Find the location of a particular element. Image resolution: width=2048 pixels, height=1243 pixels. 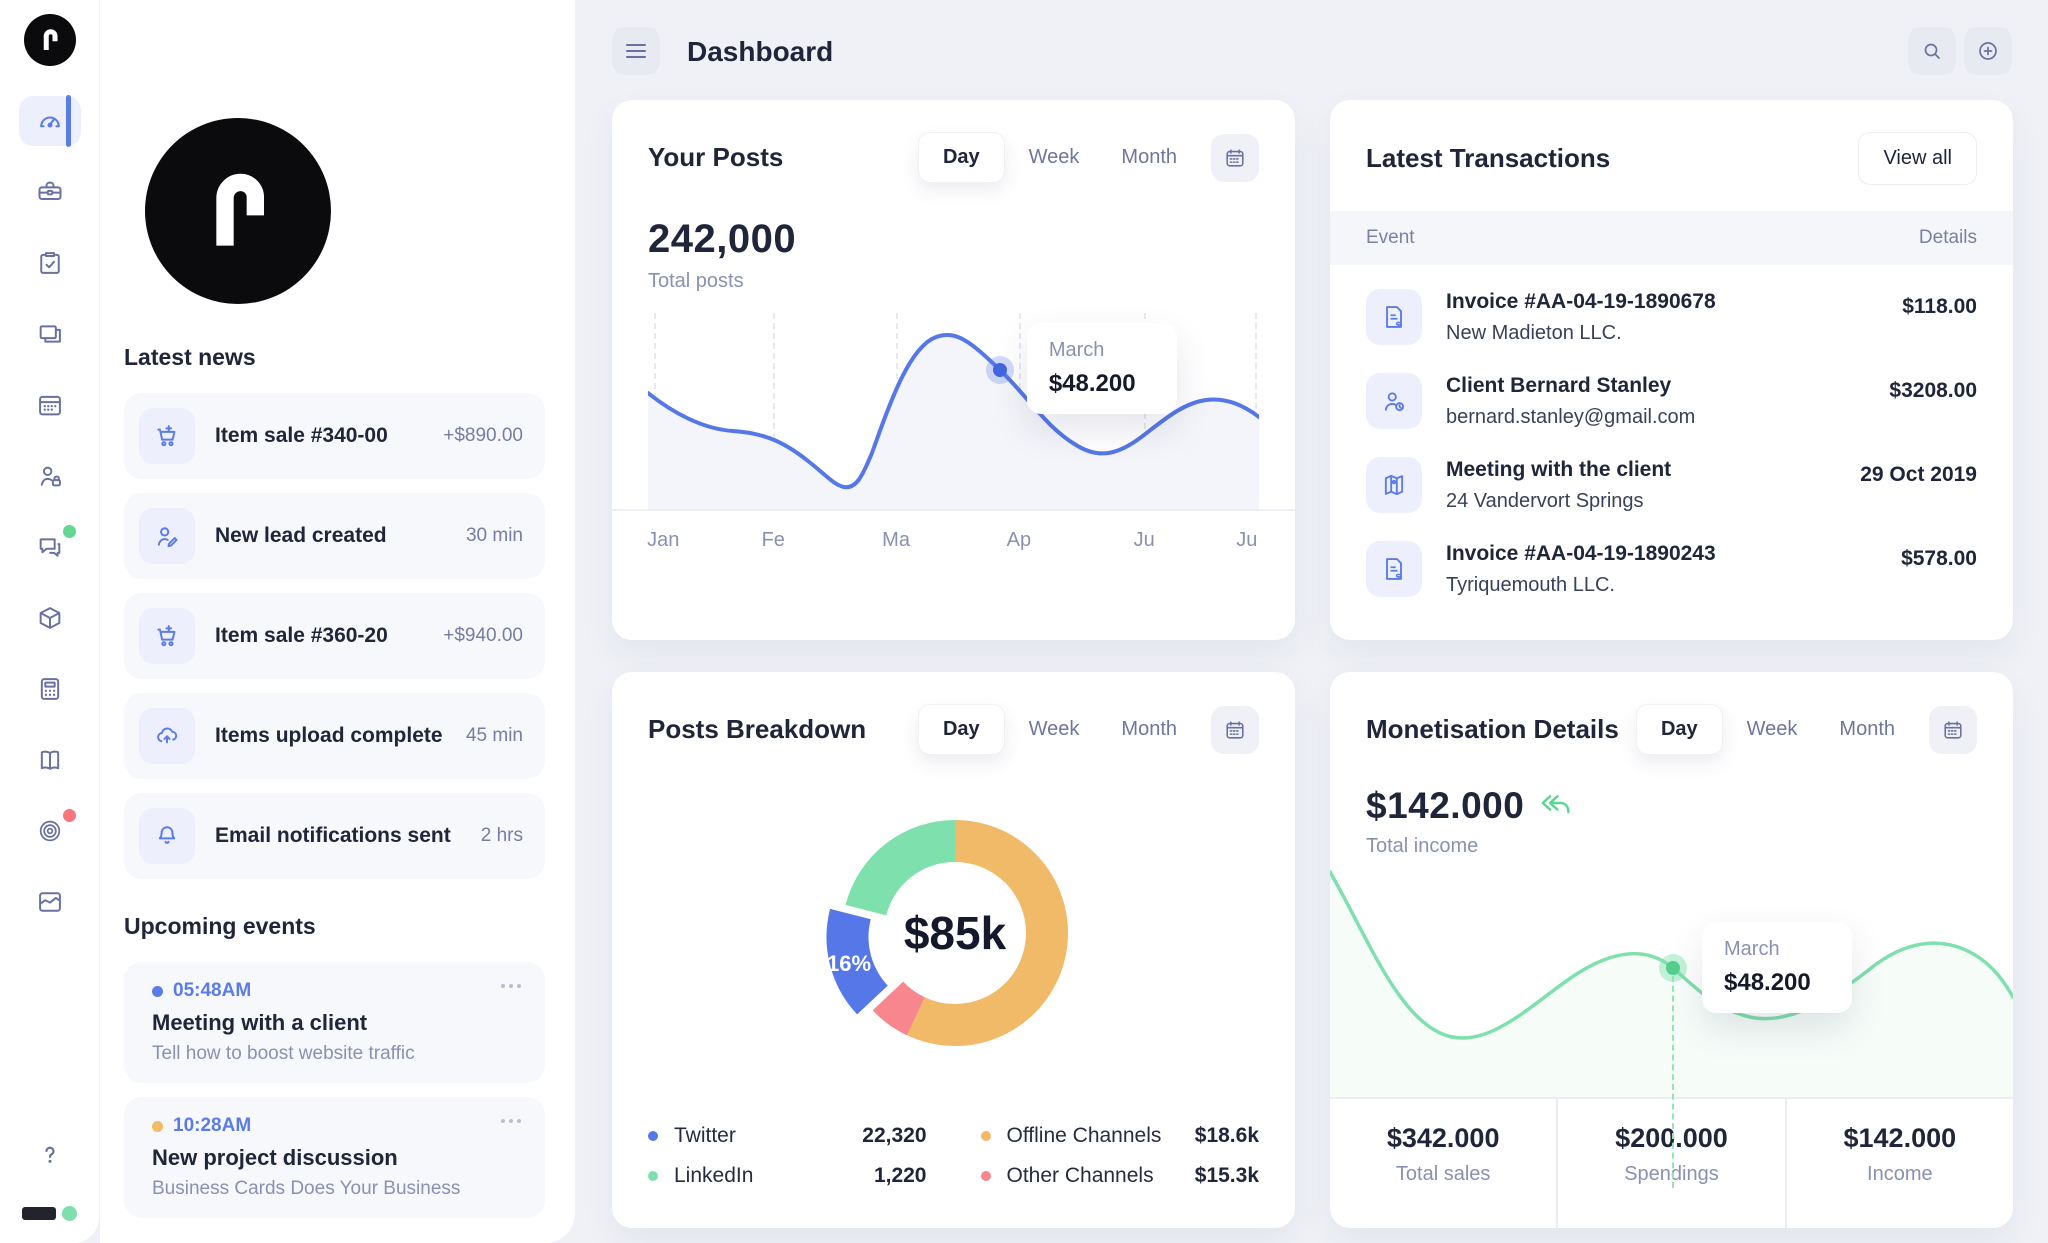

sidebar-item-tasks is located at coordinates (50, 263).